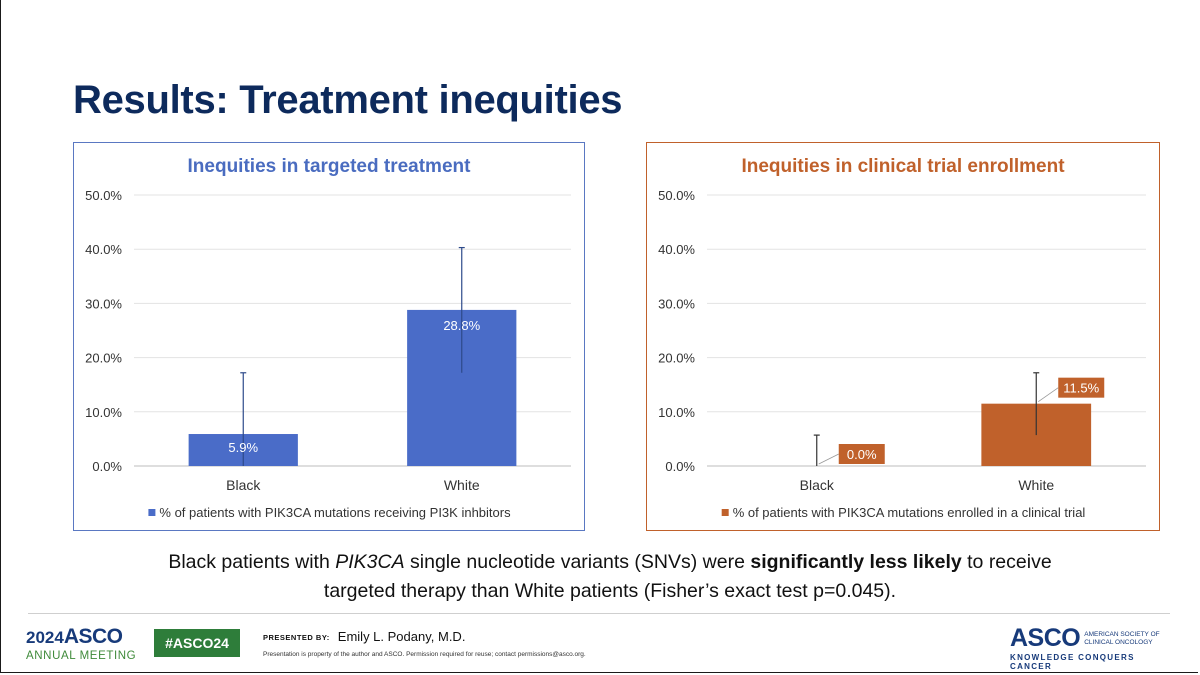  Describe the element at coordinates (93, 636) in the screenshot. I see `meeting-org: ASCO` at that location.